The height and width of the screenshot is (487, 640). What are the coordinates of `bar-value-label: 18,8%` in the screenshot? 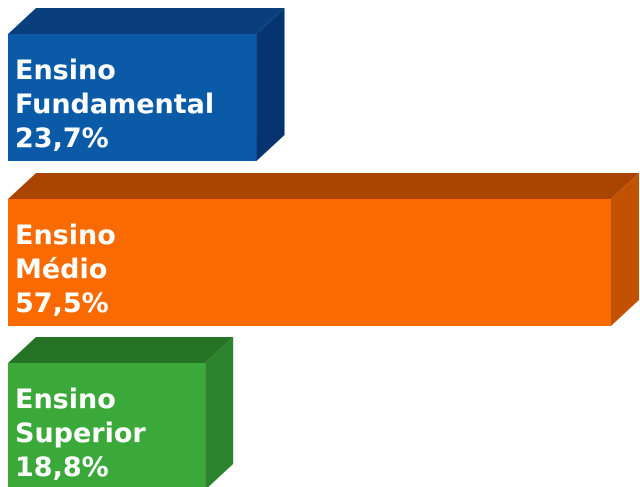 It's located at (62, 467).